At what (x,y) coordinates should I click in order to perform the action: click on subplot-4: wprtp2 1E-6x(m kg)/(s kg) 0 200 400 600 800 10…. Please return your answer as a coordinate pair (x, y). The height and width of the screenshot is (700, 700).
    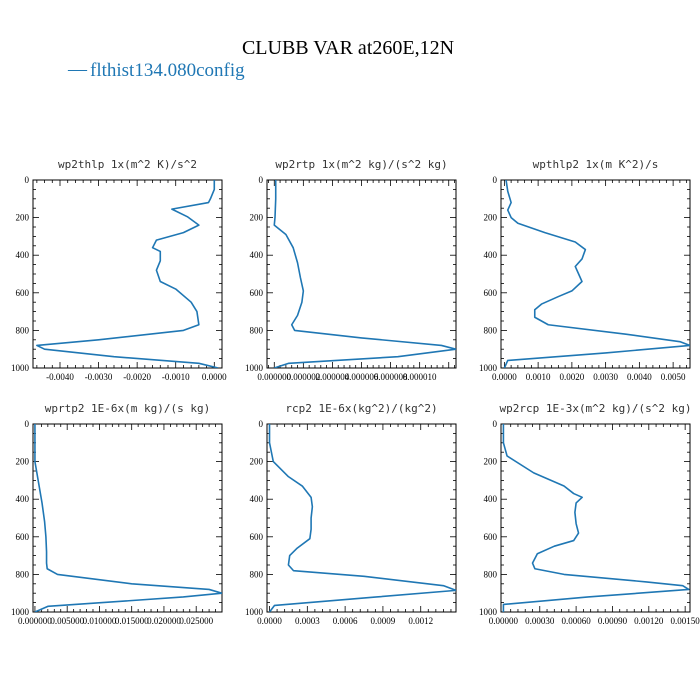
    Looking at the image, I should click on (117, 514).